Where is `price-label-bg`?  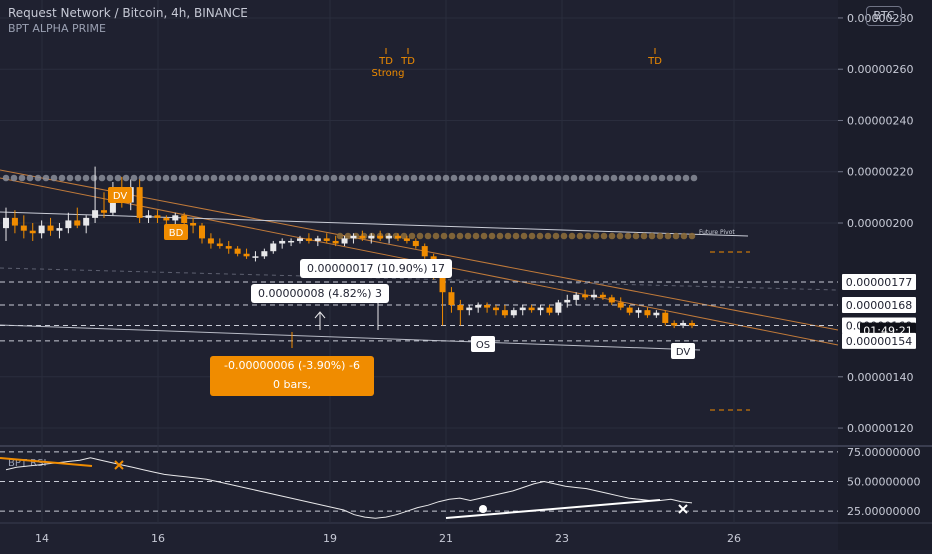 price-label-bg is located at coordinates (879, 340).